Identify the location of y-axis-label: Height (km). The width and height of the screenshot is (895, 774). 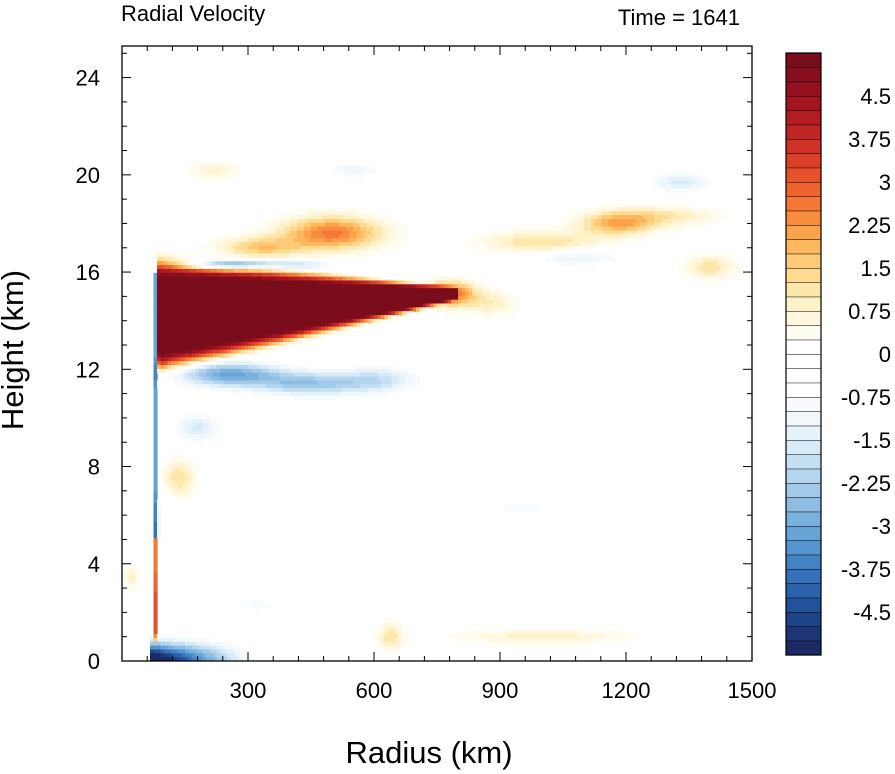
(15, 350).